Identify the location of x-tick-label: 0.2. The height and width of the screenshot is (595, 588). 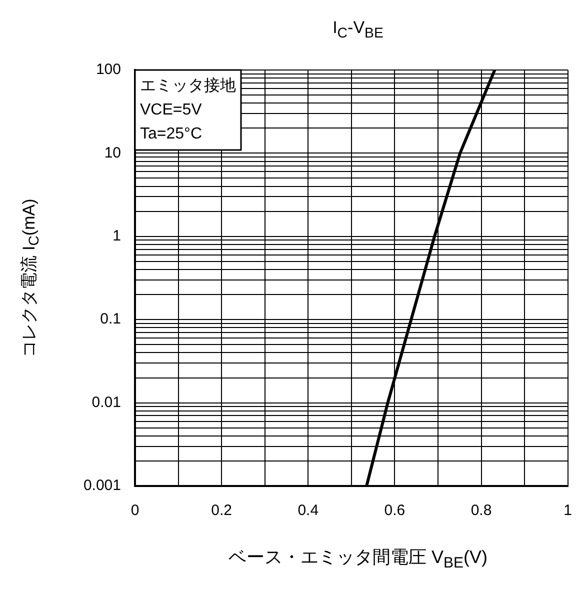
(221, 511).